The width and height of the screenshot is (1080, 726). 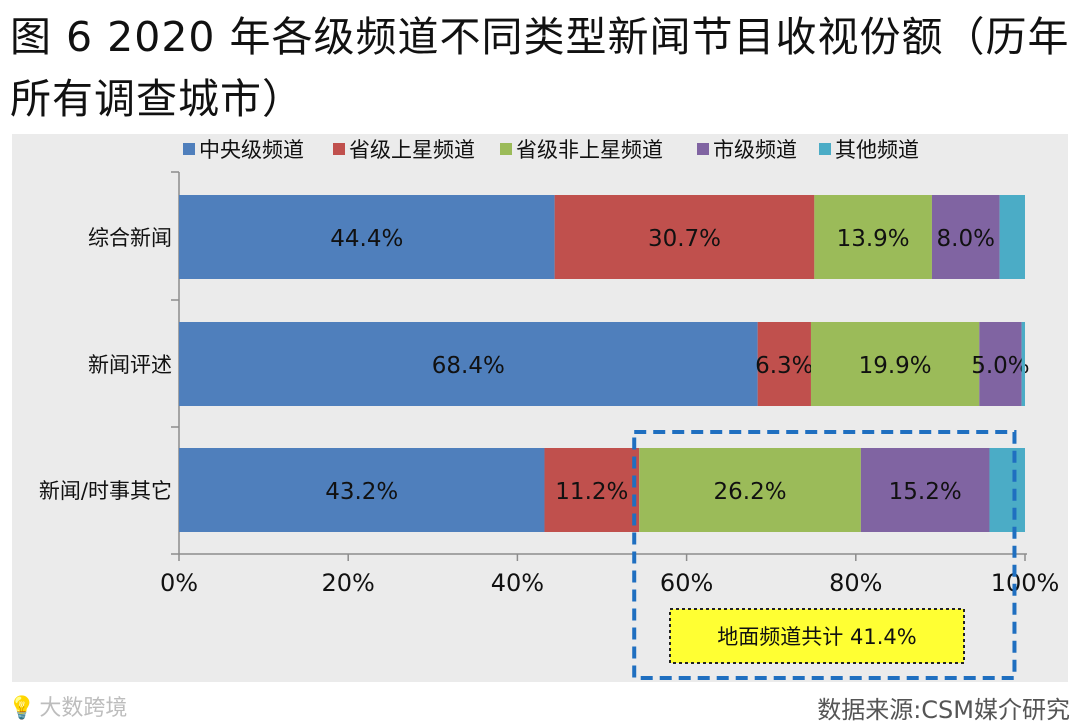 I want to click on data-label: 19.9%, so click(x=895, y=366).